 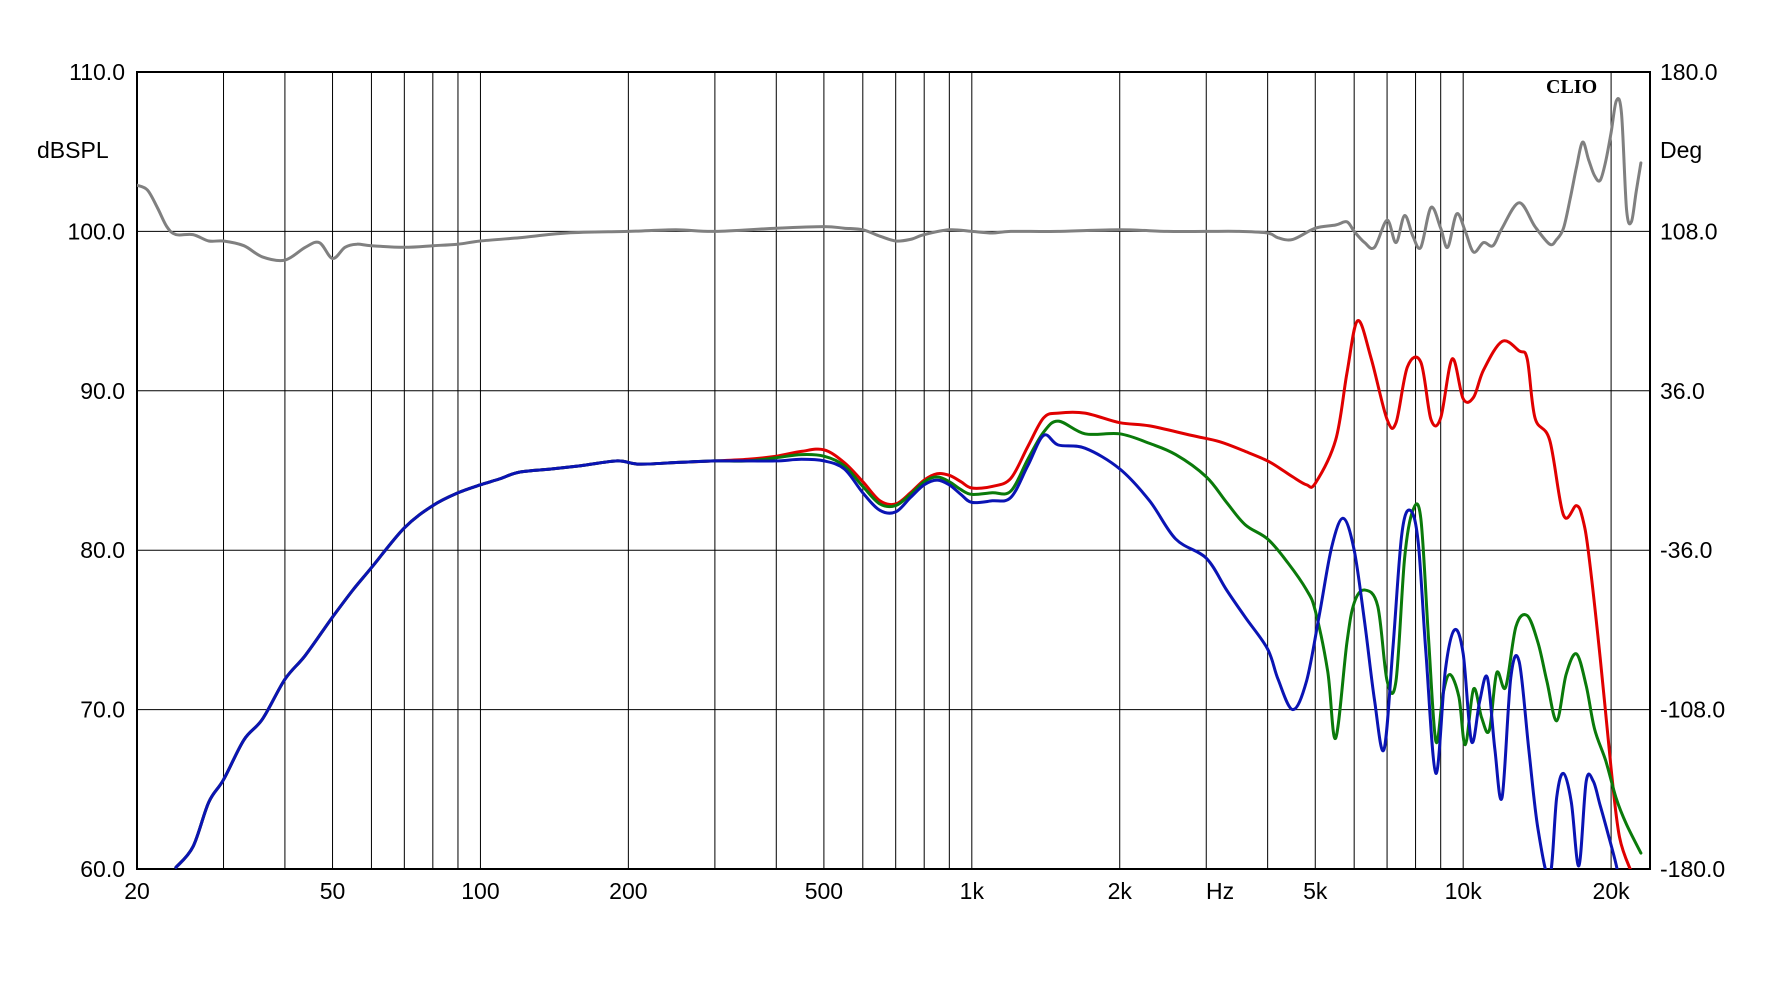 I want to click on y-tick-label: 110.0, so click(x=97, y=72).